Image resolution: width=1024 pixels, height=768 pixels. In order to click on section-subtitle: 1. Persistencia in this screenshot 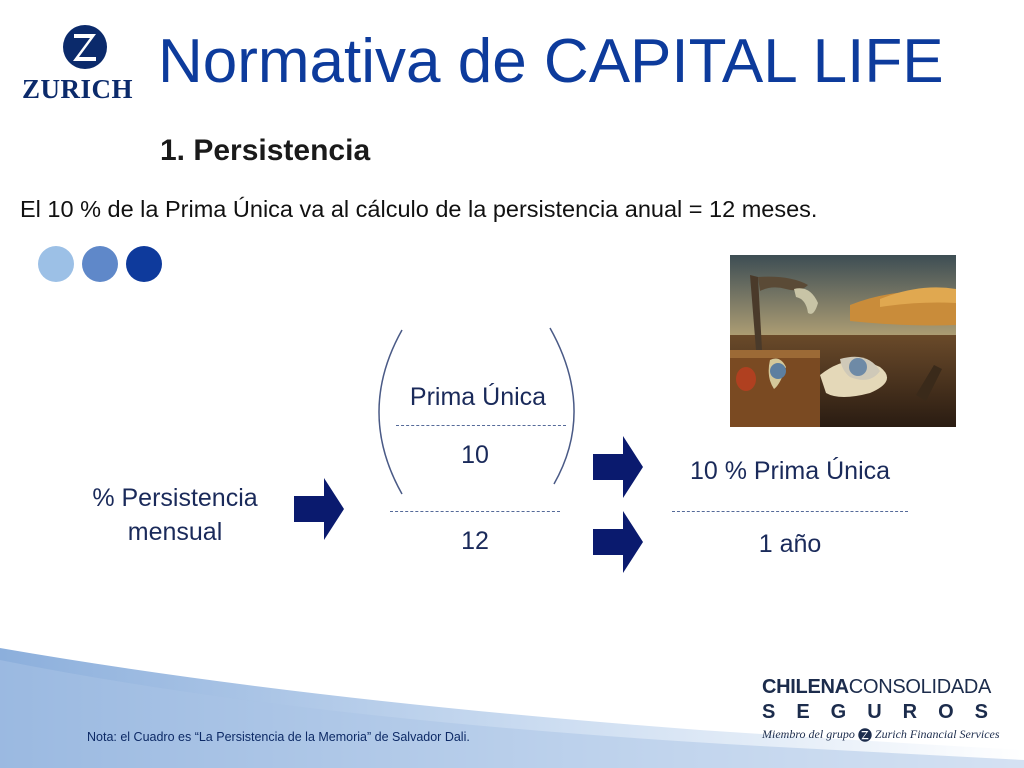, I will do `click(265, 150)`.